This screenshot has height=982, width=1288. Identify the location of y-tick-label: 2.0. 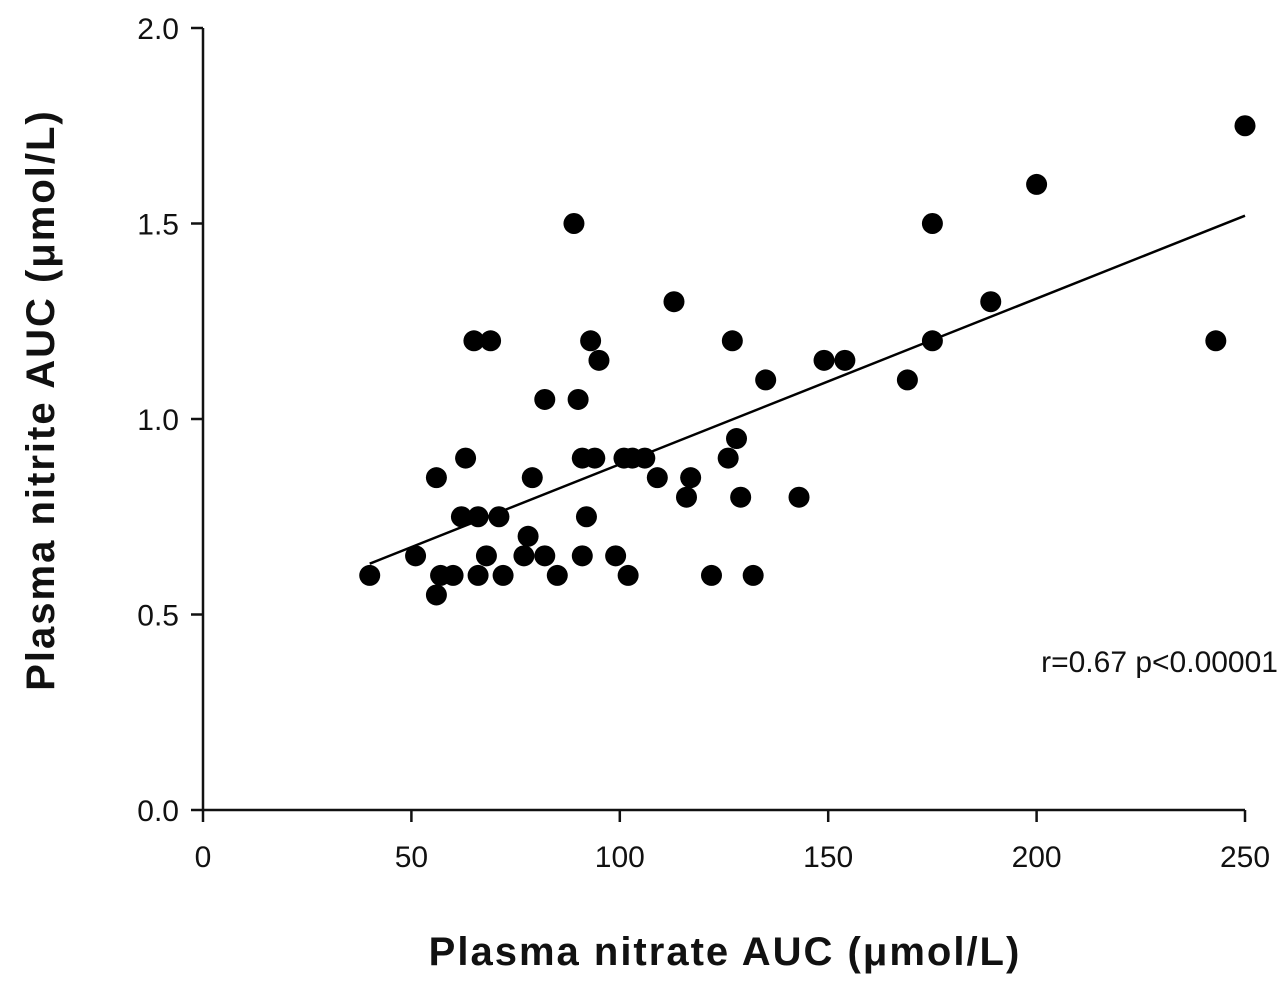
(158, 29).